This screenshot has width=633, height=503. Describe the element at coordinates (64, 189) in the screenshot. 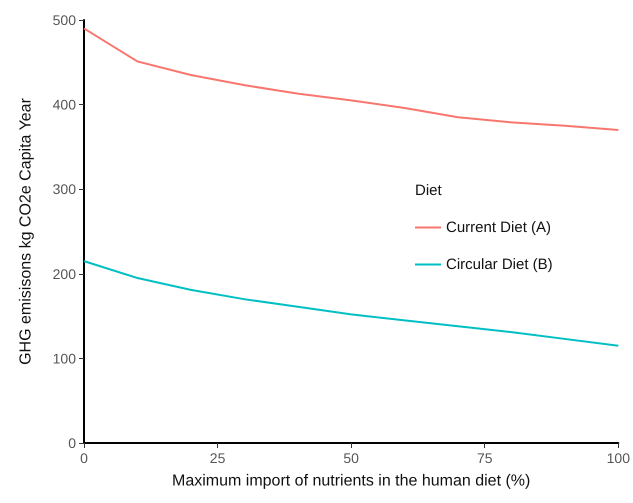

I see `y-tick-label: 300` at that location.